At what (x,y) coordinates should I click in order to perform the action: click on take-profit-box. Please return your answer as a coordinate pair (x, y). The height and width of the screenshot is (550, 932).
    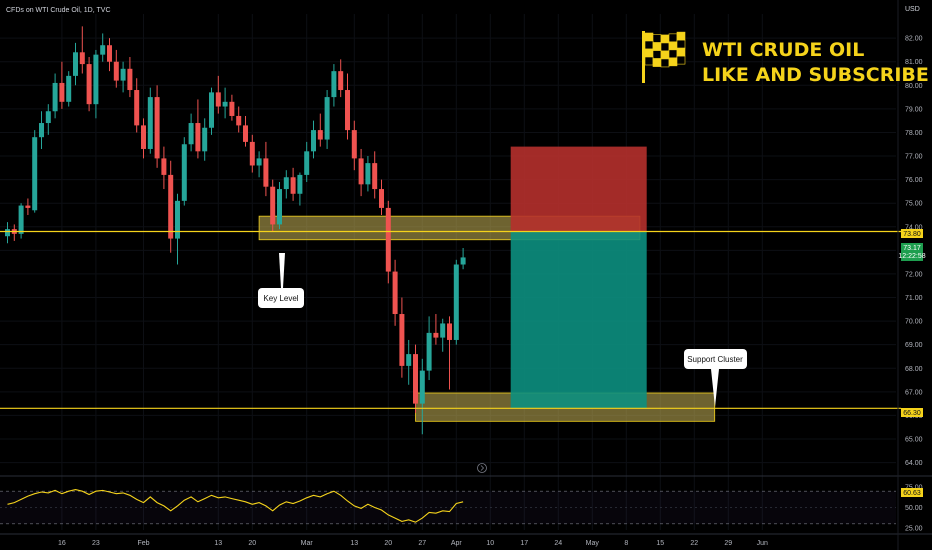
    Looking at the image, I should click on (578, 320).